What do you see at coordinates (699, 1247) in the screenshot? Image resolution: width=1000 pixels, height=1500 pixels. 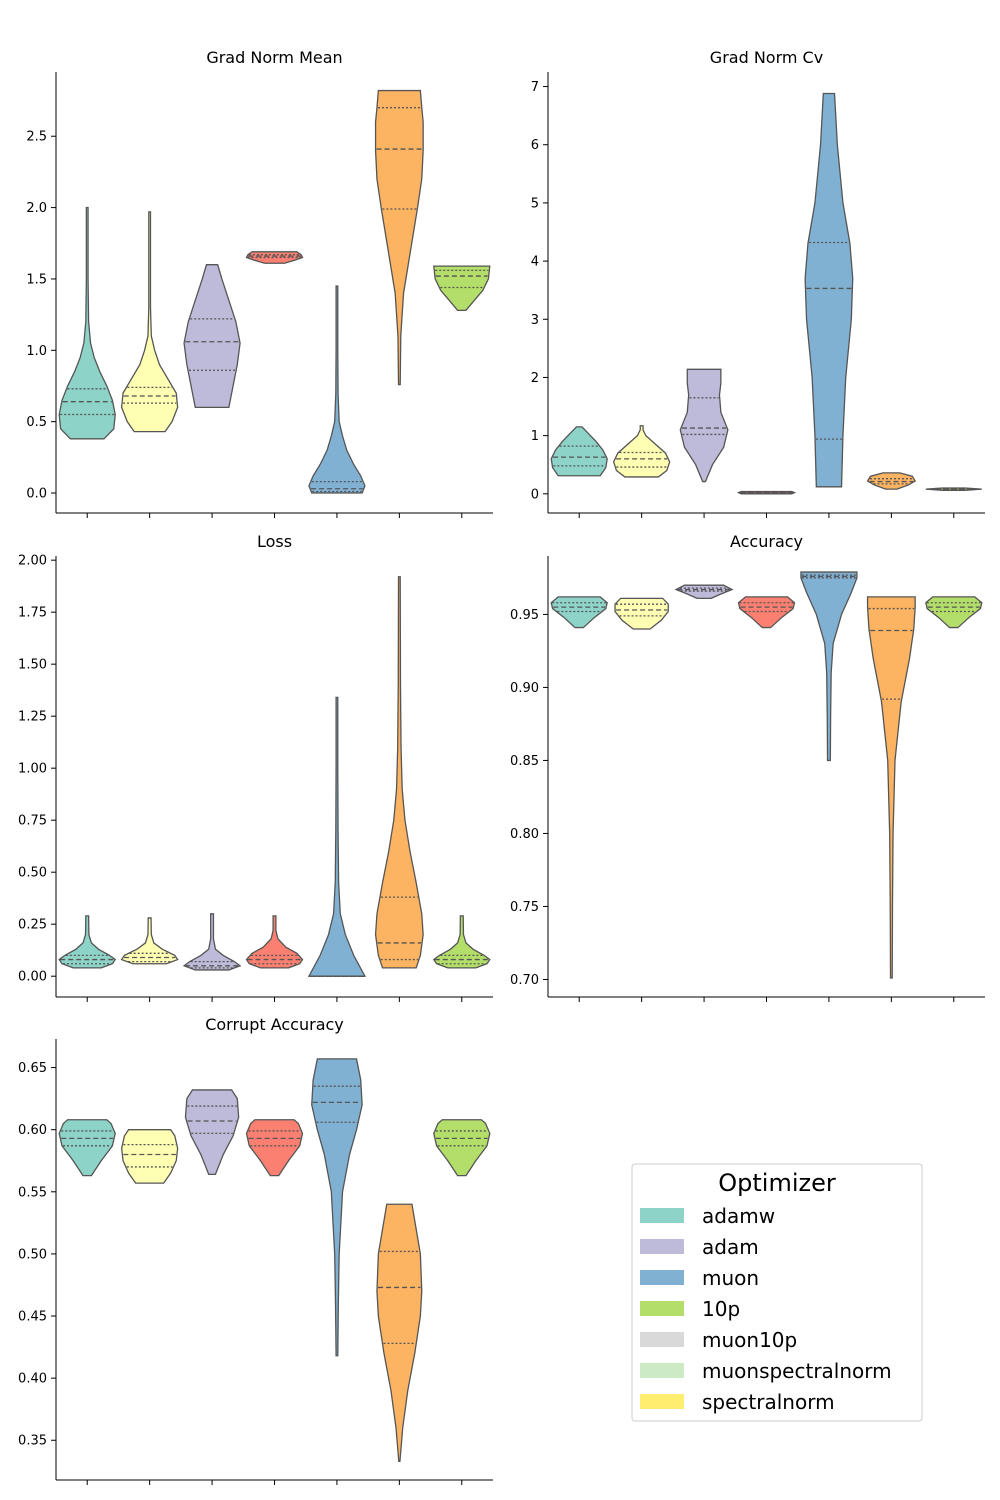 I see `legend-entry: adam` at bounding box center [699, 1247].